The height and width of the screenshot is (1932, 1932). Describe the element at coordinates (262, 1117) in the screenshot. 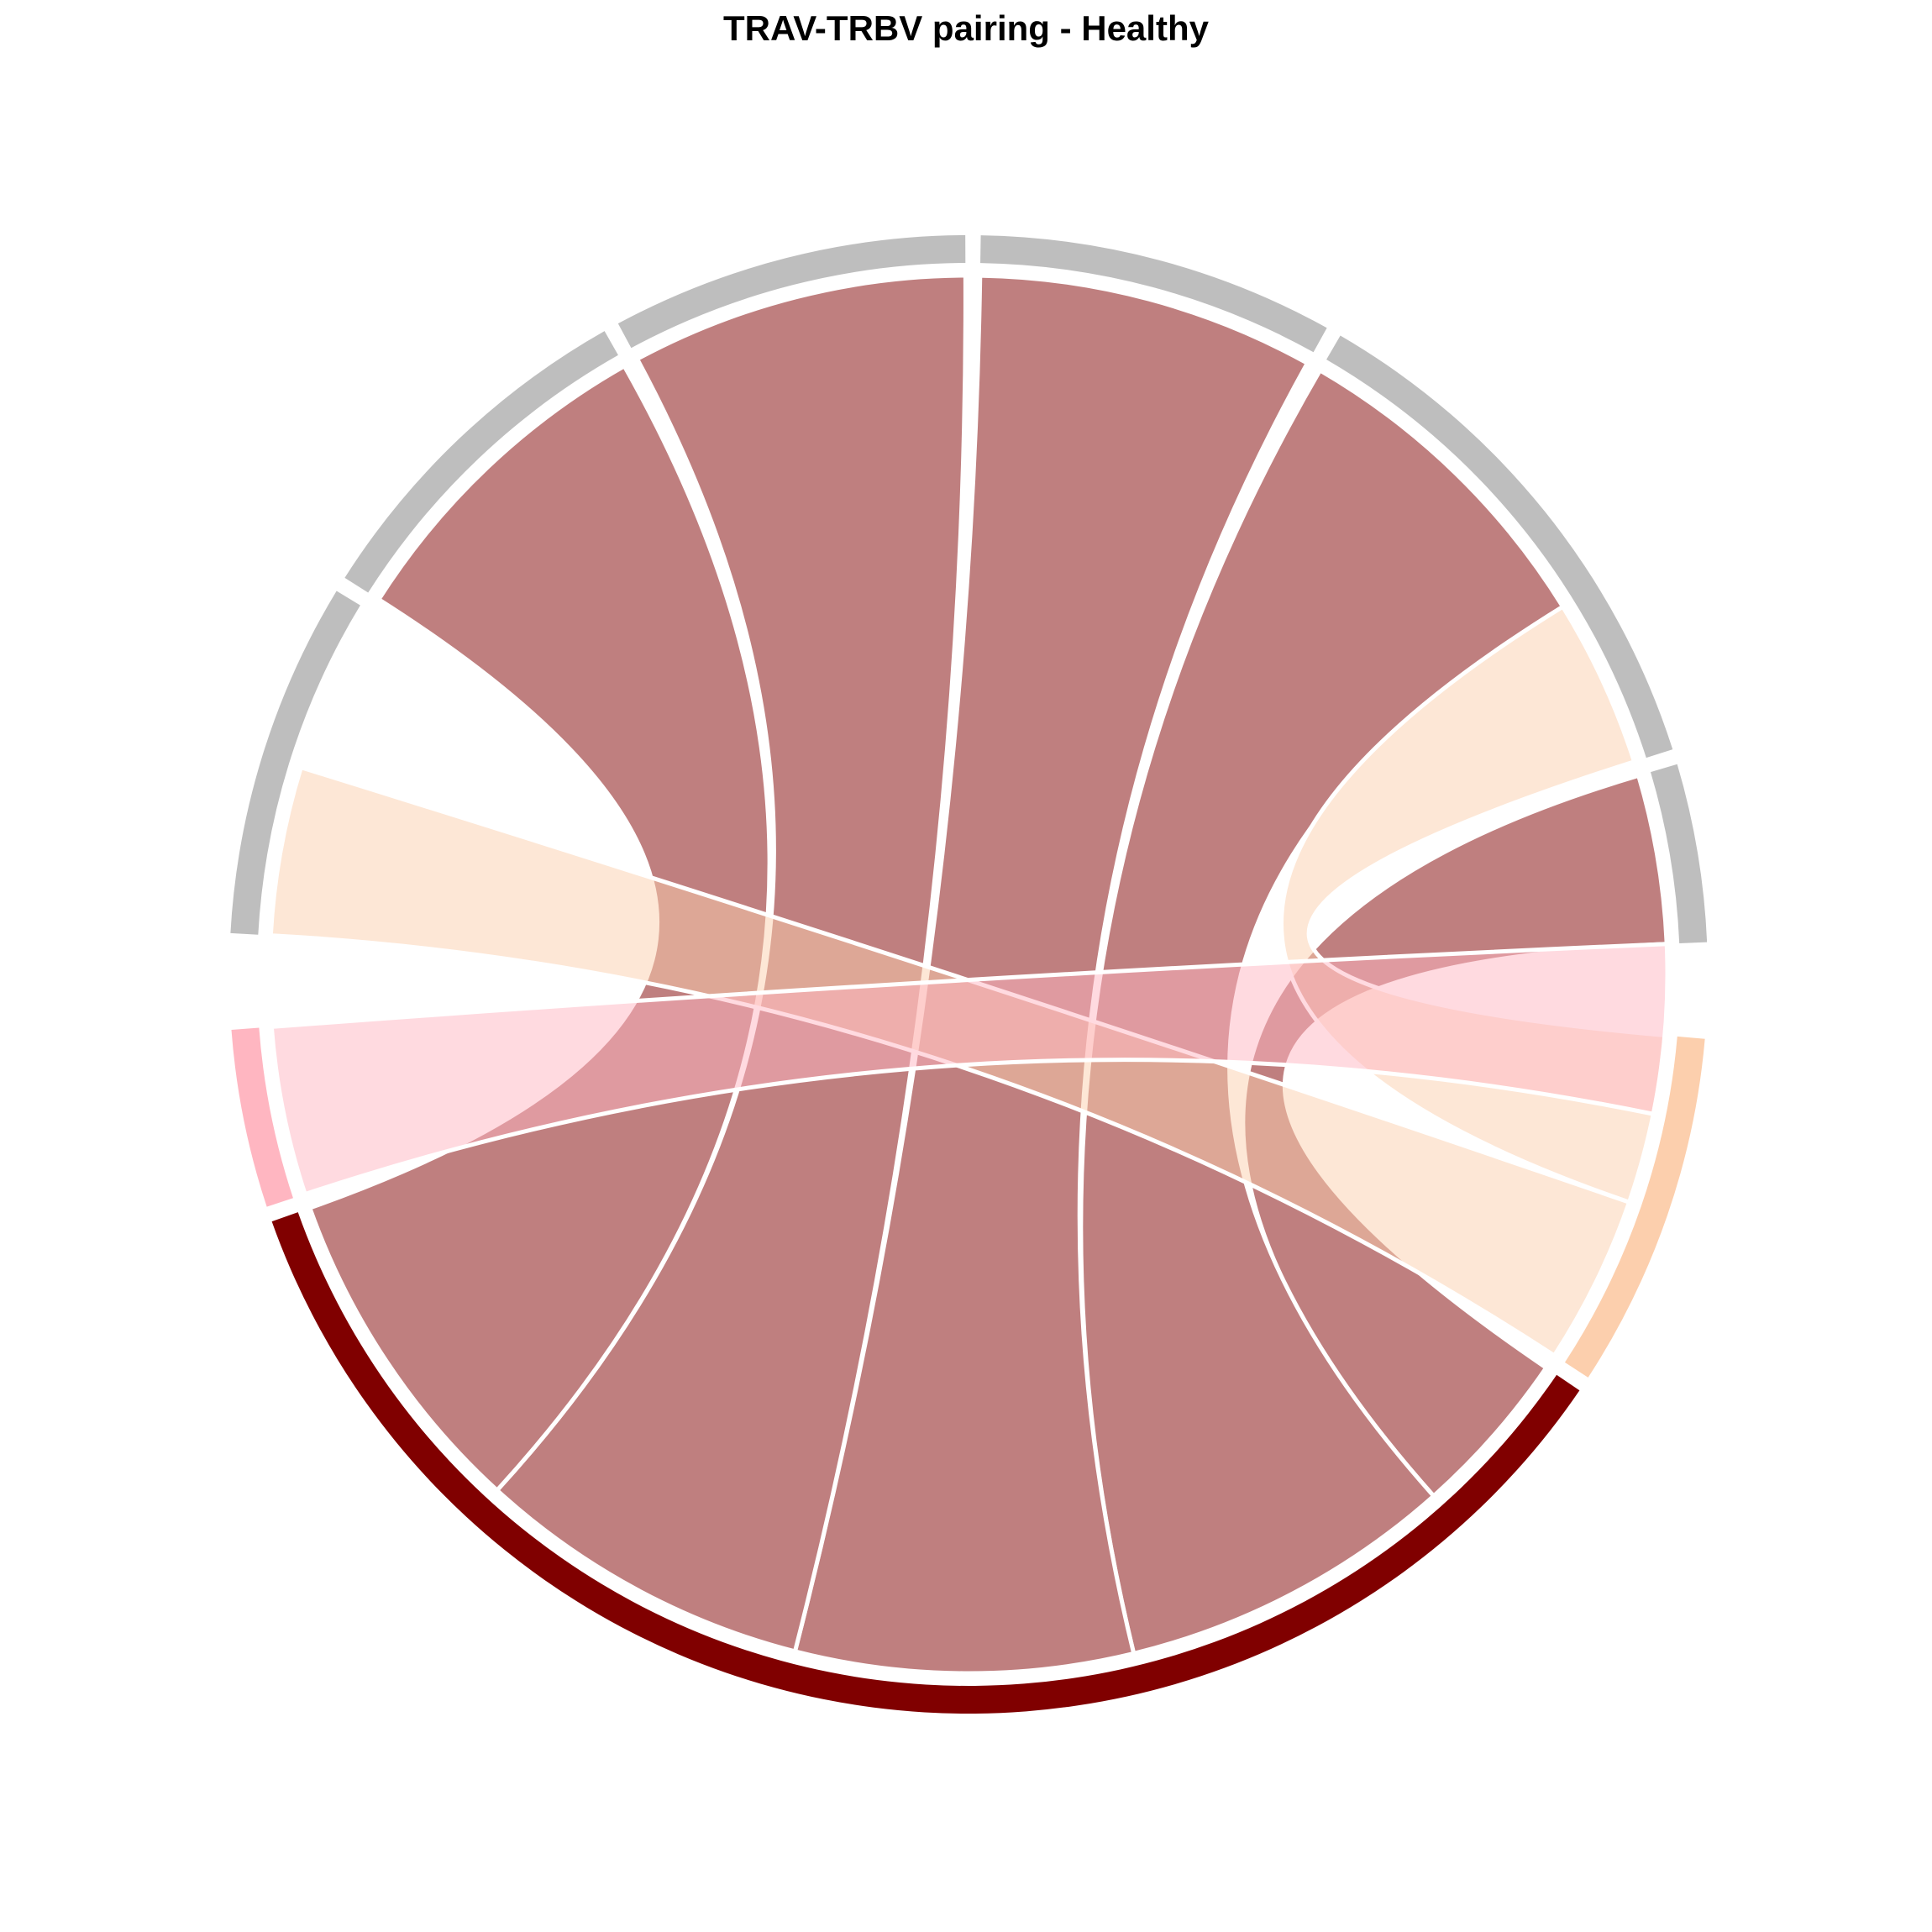

I see `sector-trav_pink` at that location.